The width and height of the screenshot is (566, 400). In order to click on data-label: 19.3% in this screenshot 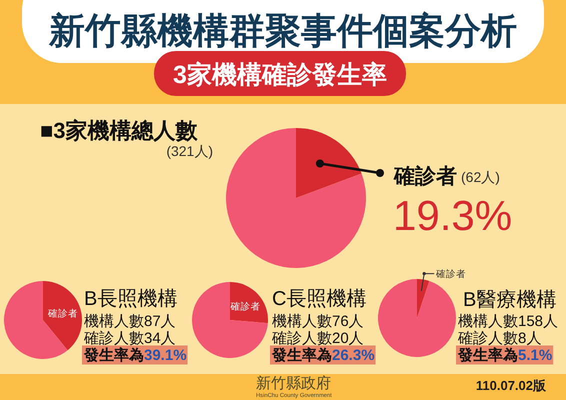, I will do `click(452, 215)`.